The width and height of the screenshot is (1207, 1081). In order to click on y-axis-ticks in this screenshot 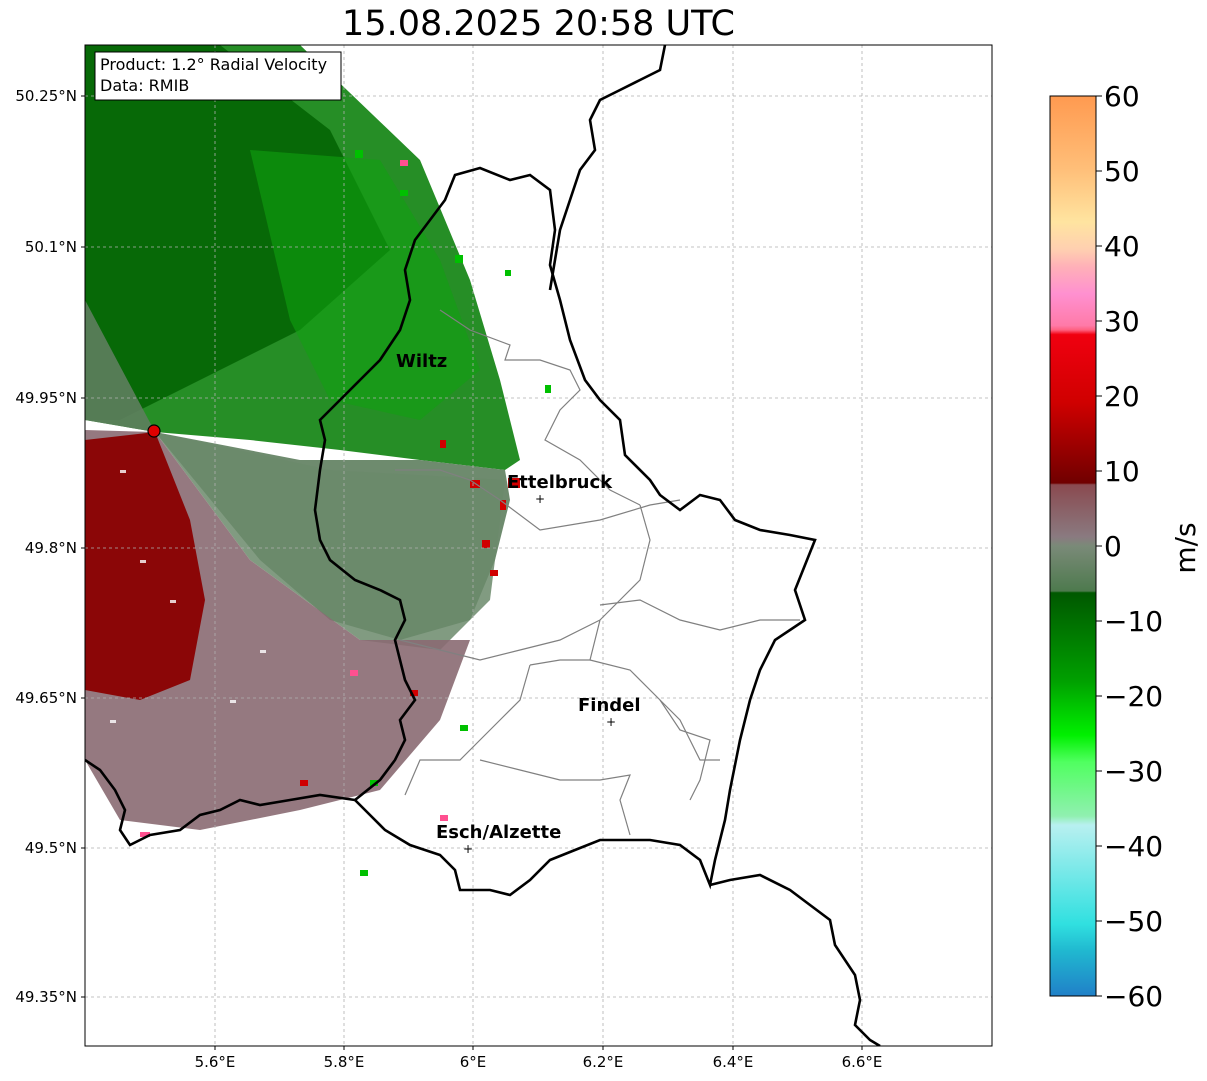, I will do `click(83, 546)`.